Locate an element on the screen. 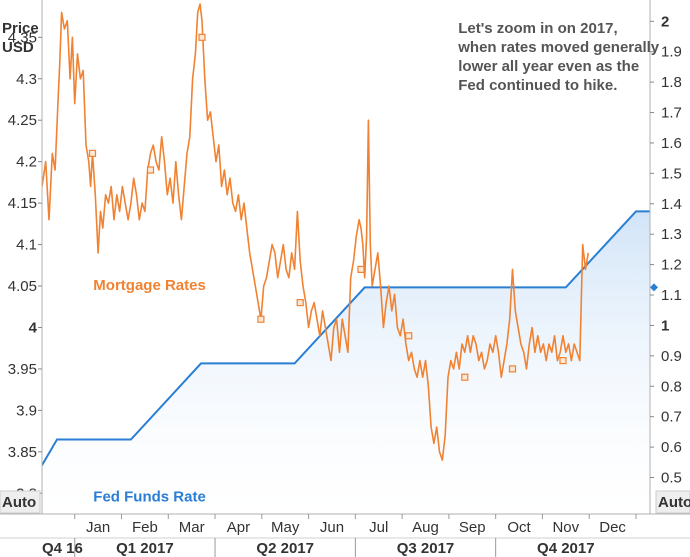 The height and width of the screenshot is (557, 690). left-tick-label-6: 4.1 is located at coordinates (26, 245).